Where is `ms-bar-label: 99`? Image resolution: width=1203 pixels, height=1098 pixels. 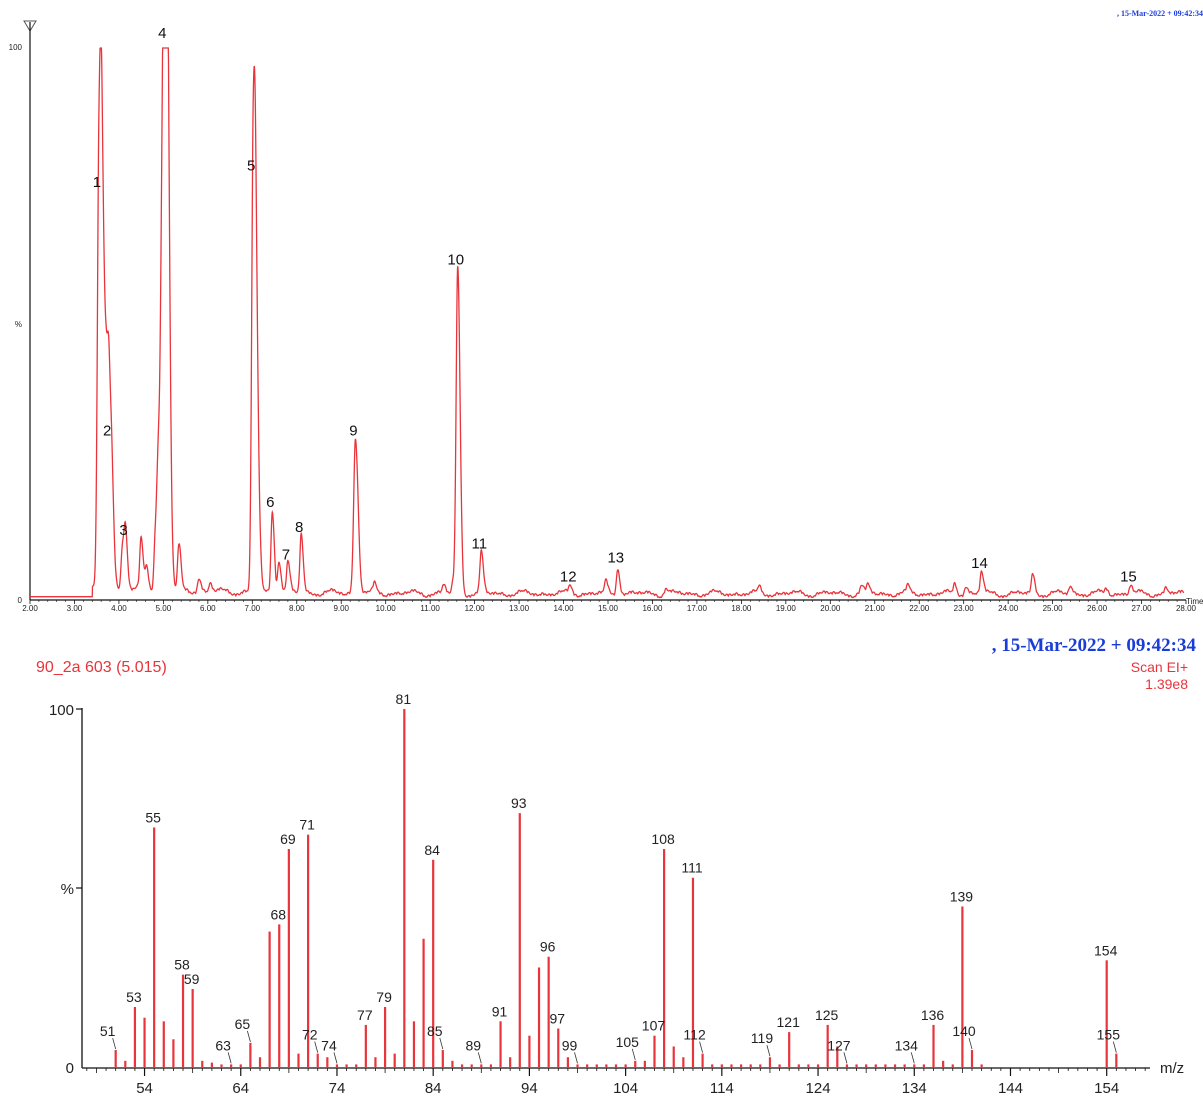
ms-bar-label: 99 is located at coordinates (570, 1045).